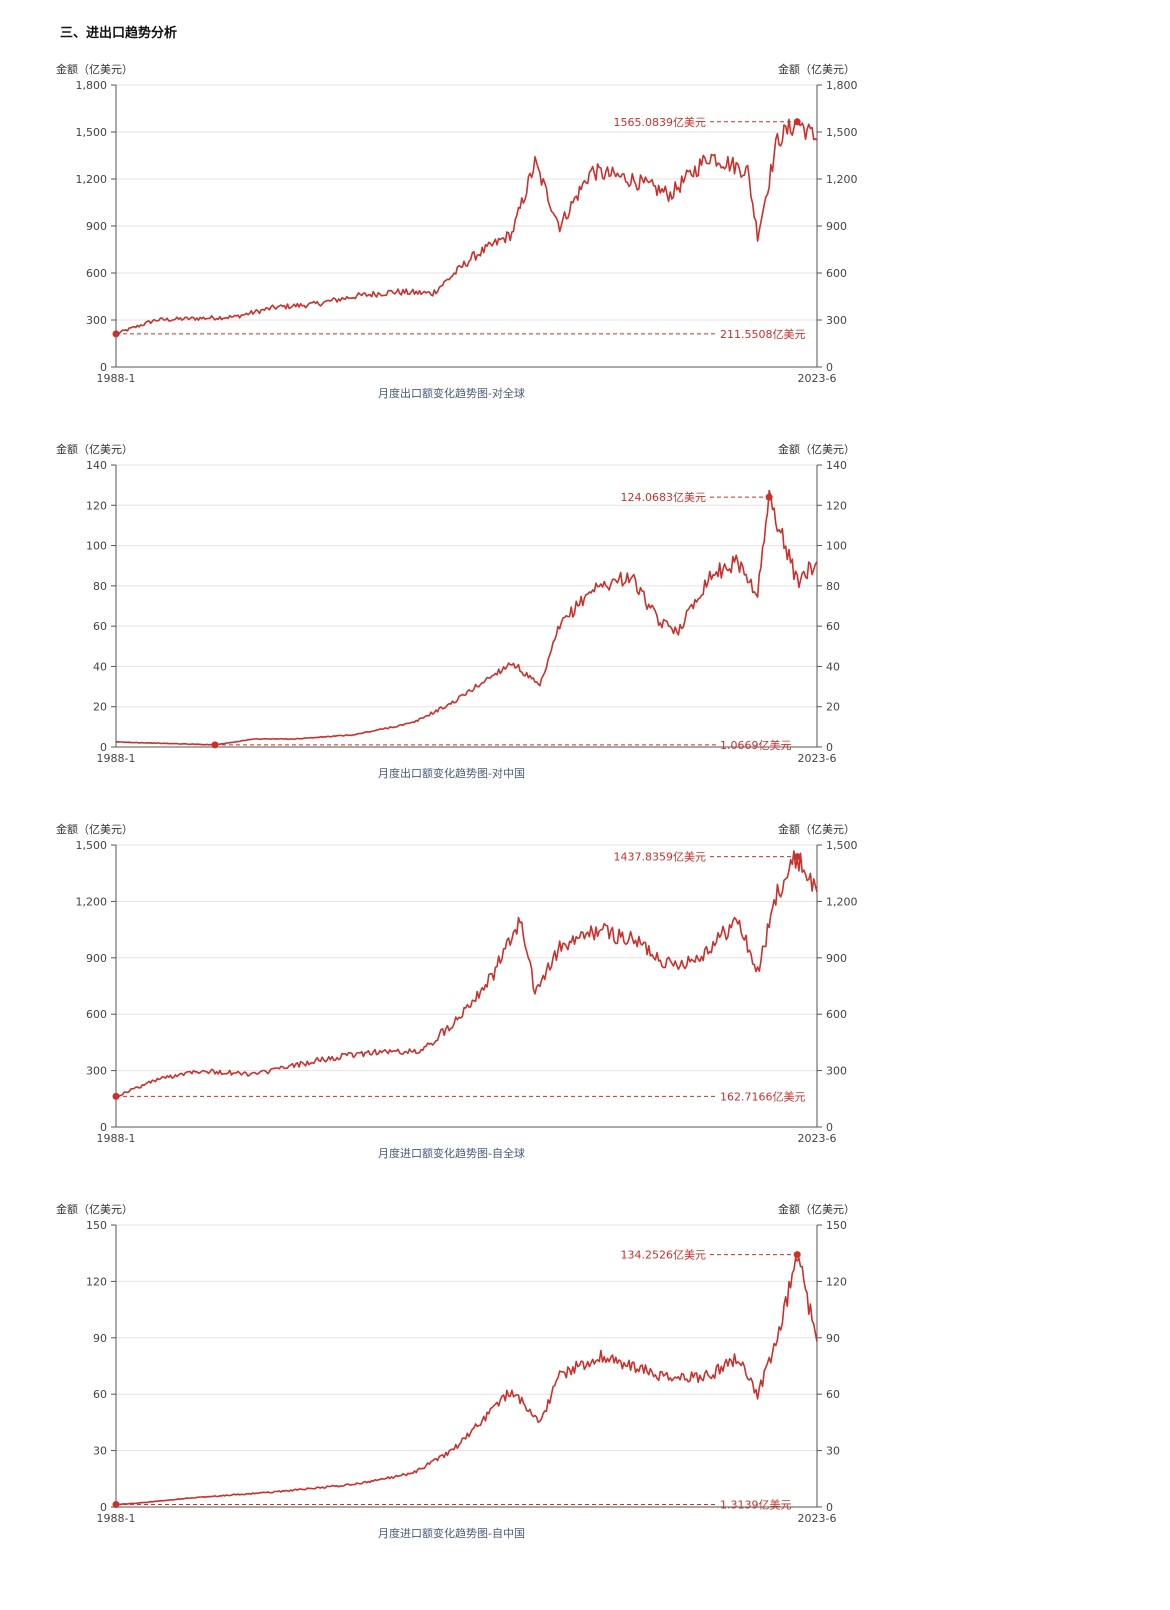 The height and width of the screenshot is (1610, 1170). Describe the element at coordinates (660, 857) in the screenshot. I see `max-label: 1437.8359亿美元` at that location.